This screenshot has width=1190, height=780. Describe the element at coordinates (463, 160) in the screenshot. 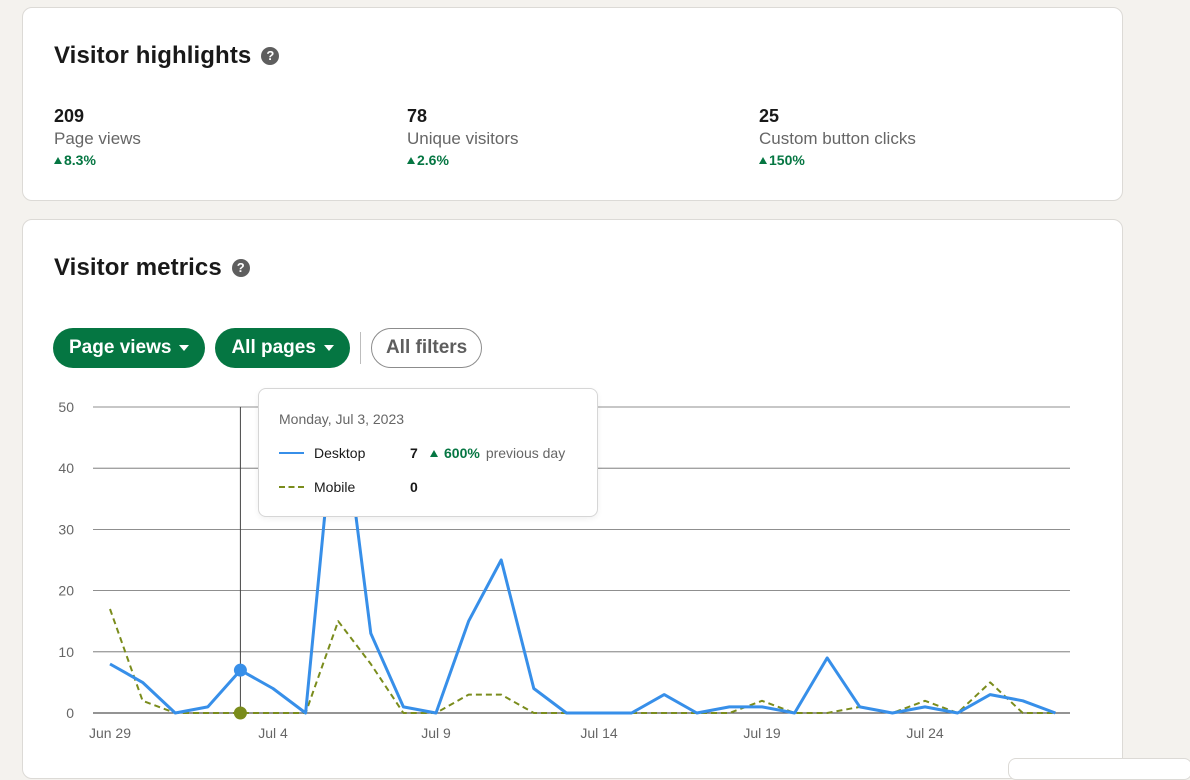

I see `stat-change: 2.6%` at that location.